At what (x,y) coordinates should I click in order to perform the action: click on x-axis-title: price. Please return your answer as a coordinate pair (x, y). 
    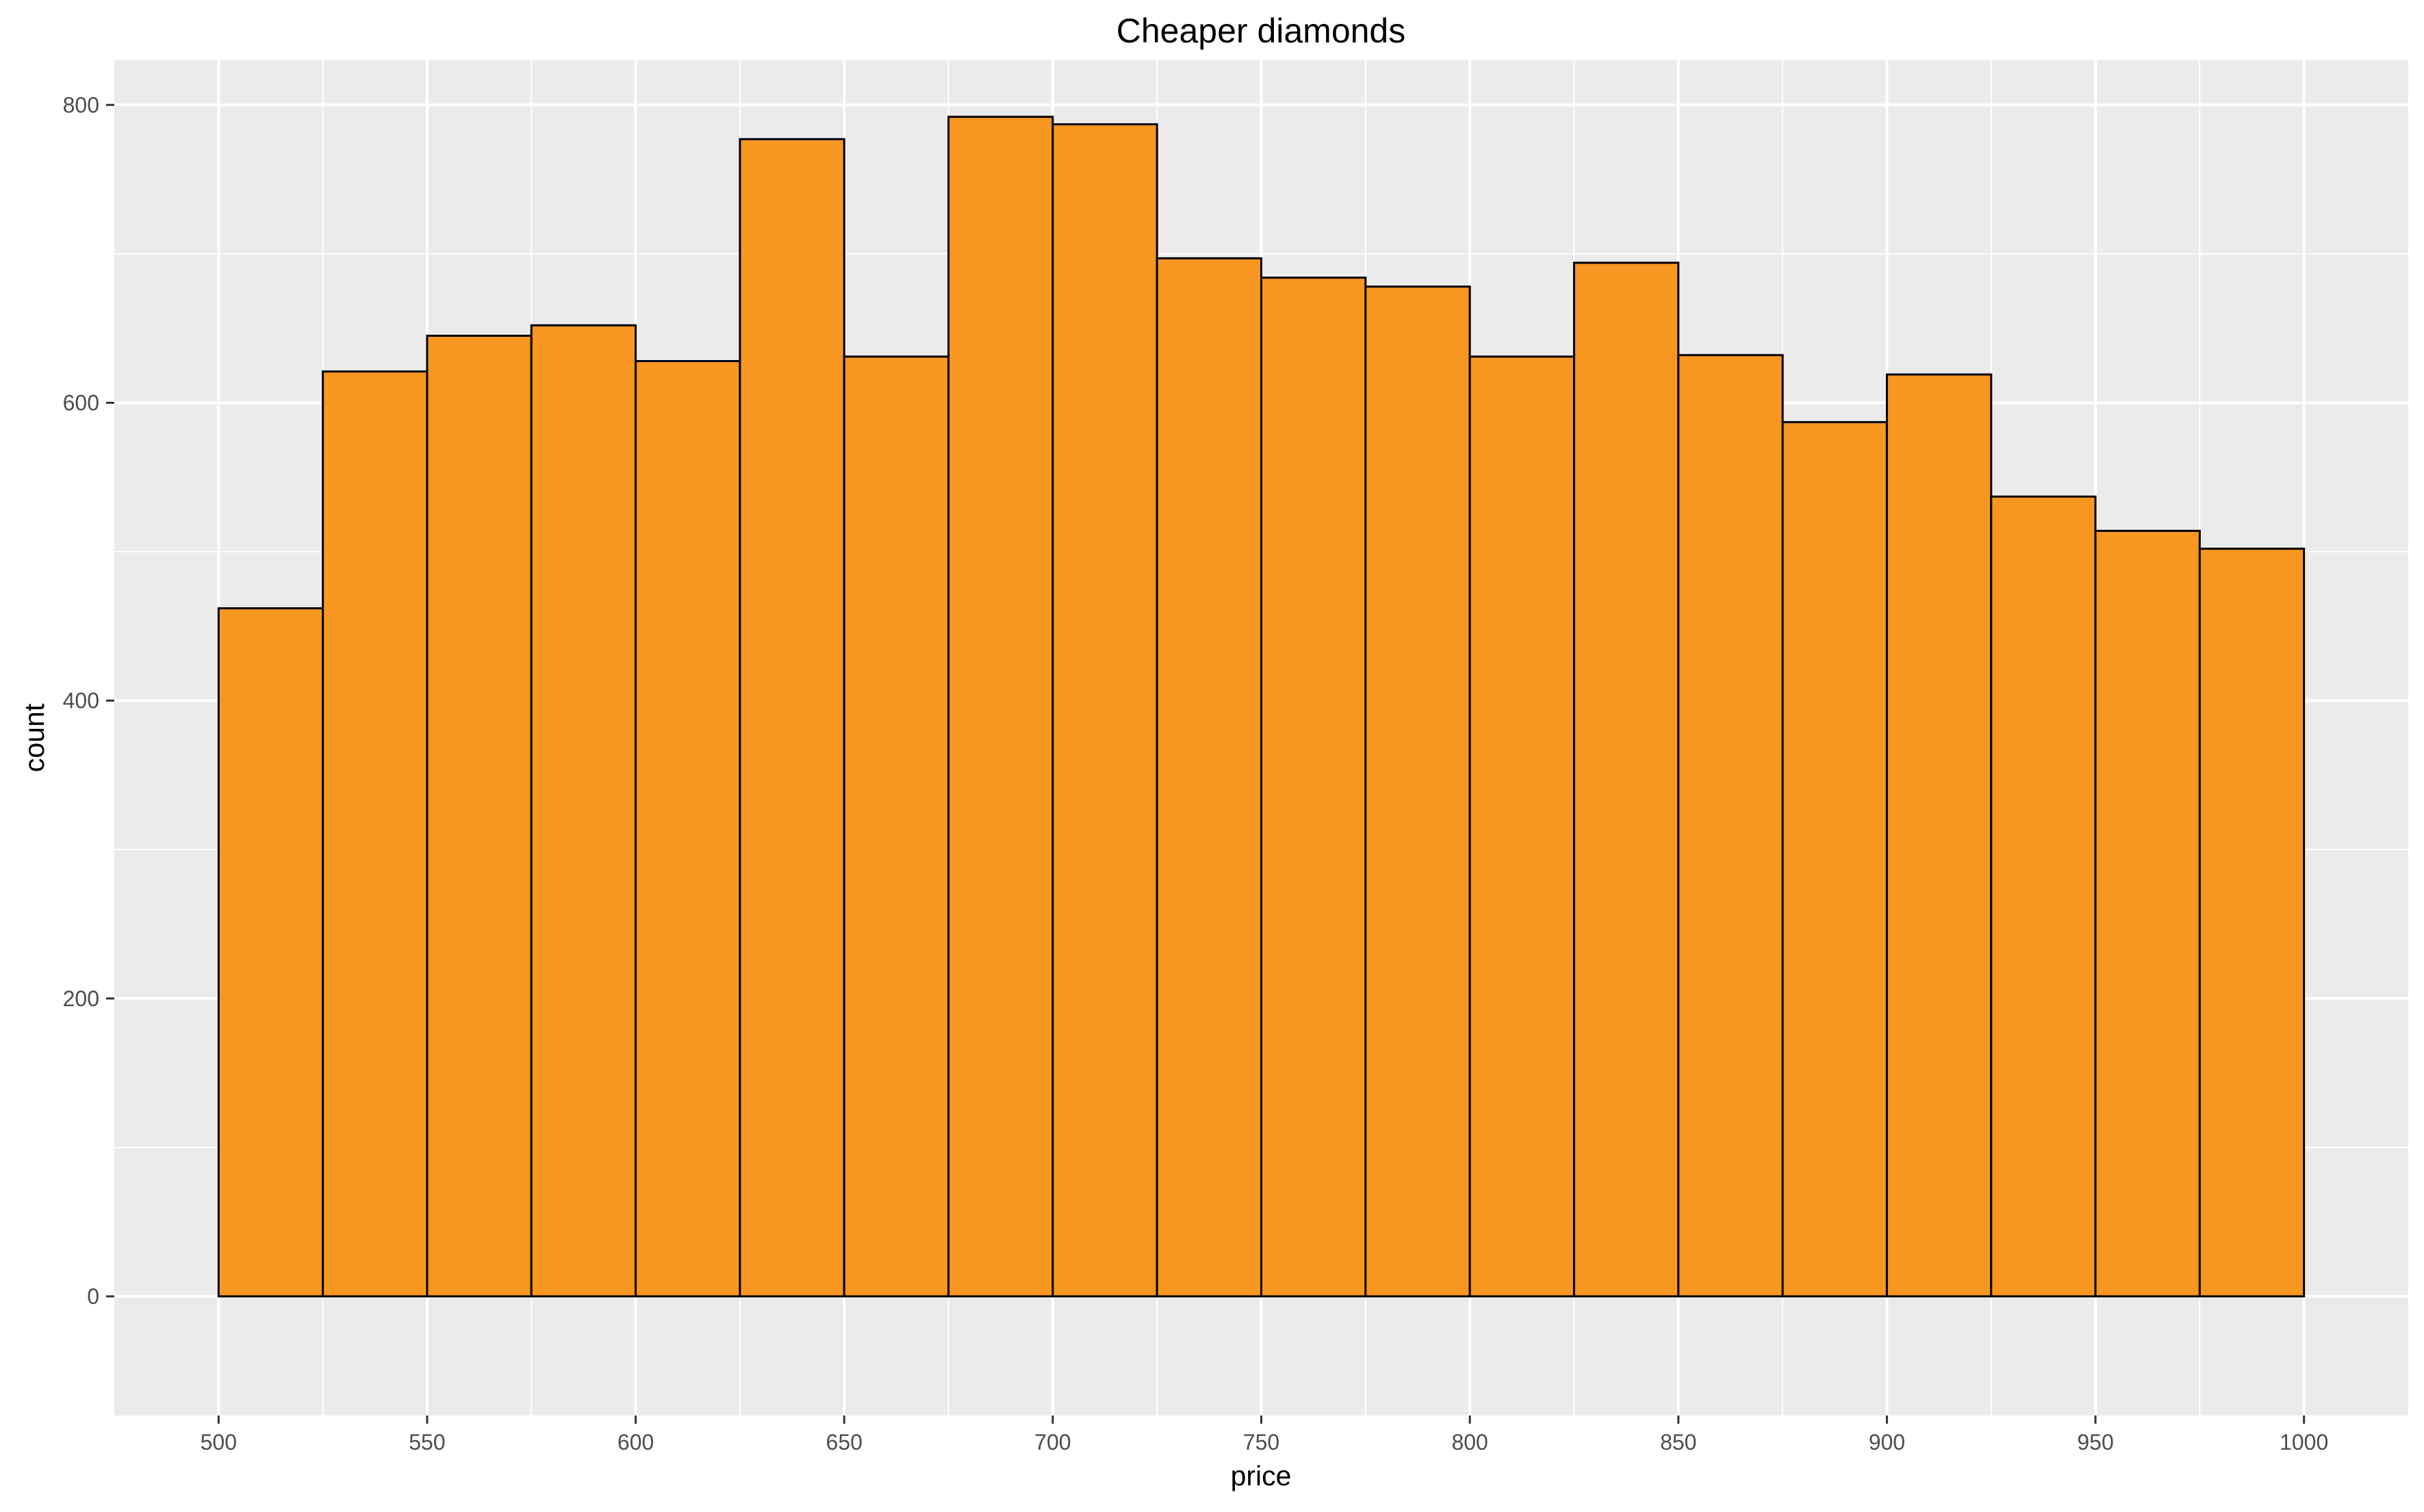
    Looking at the image, I should click on (1261, 1475).